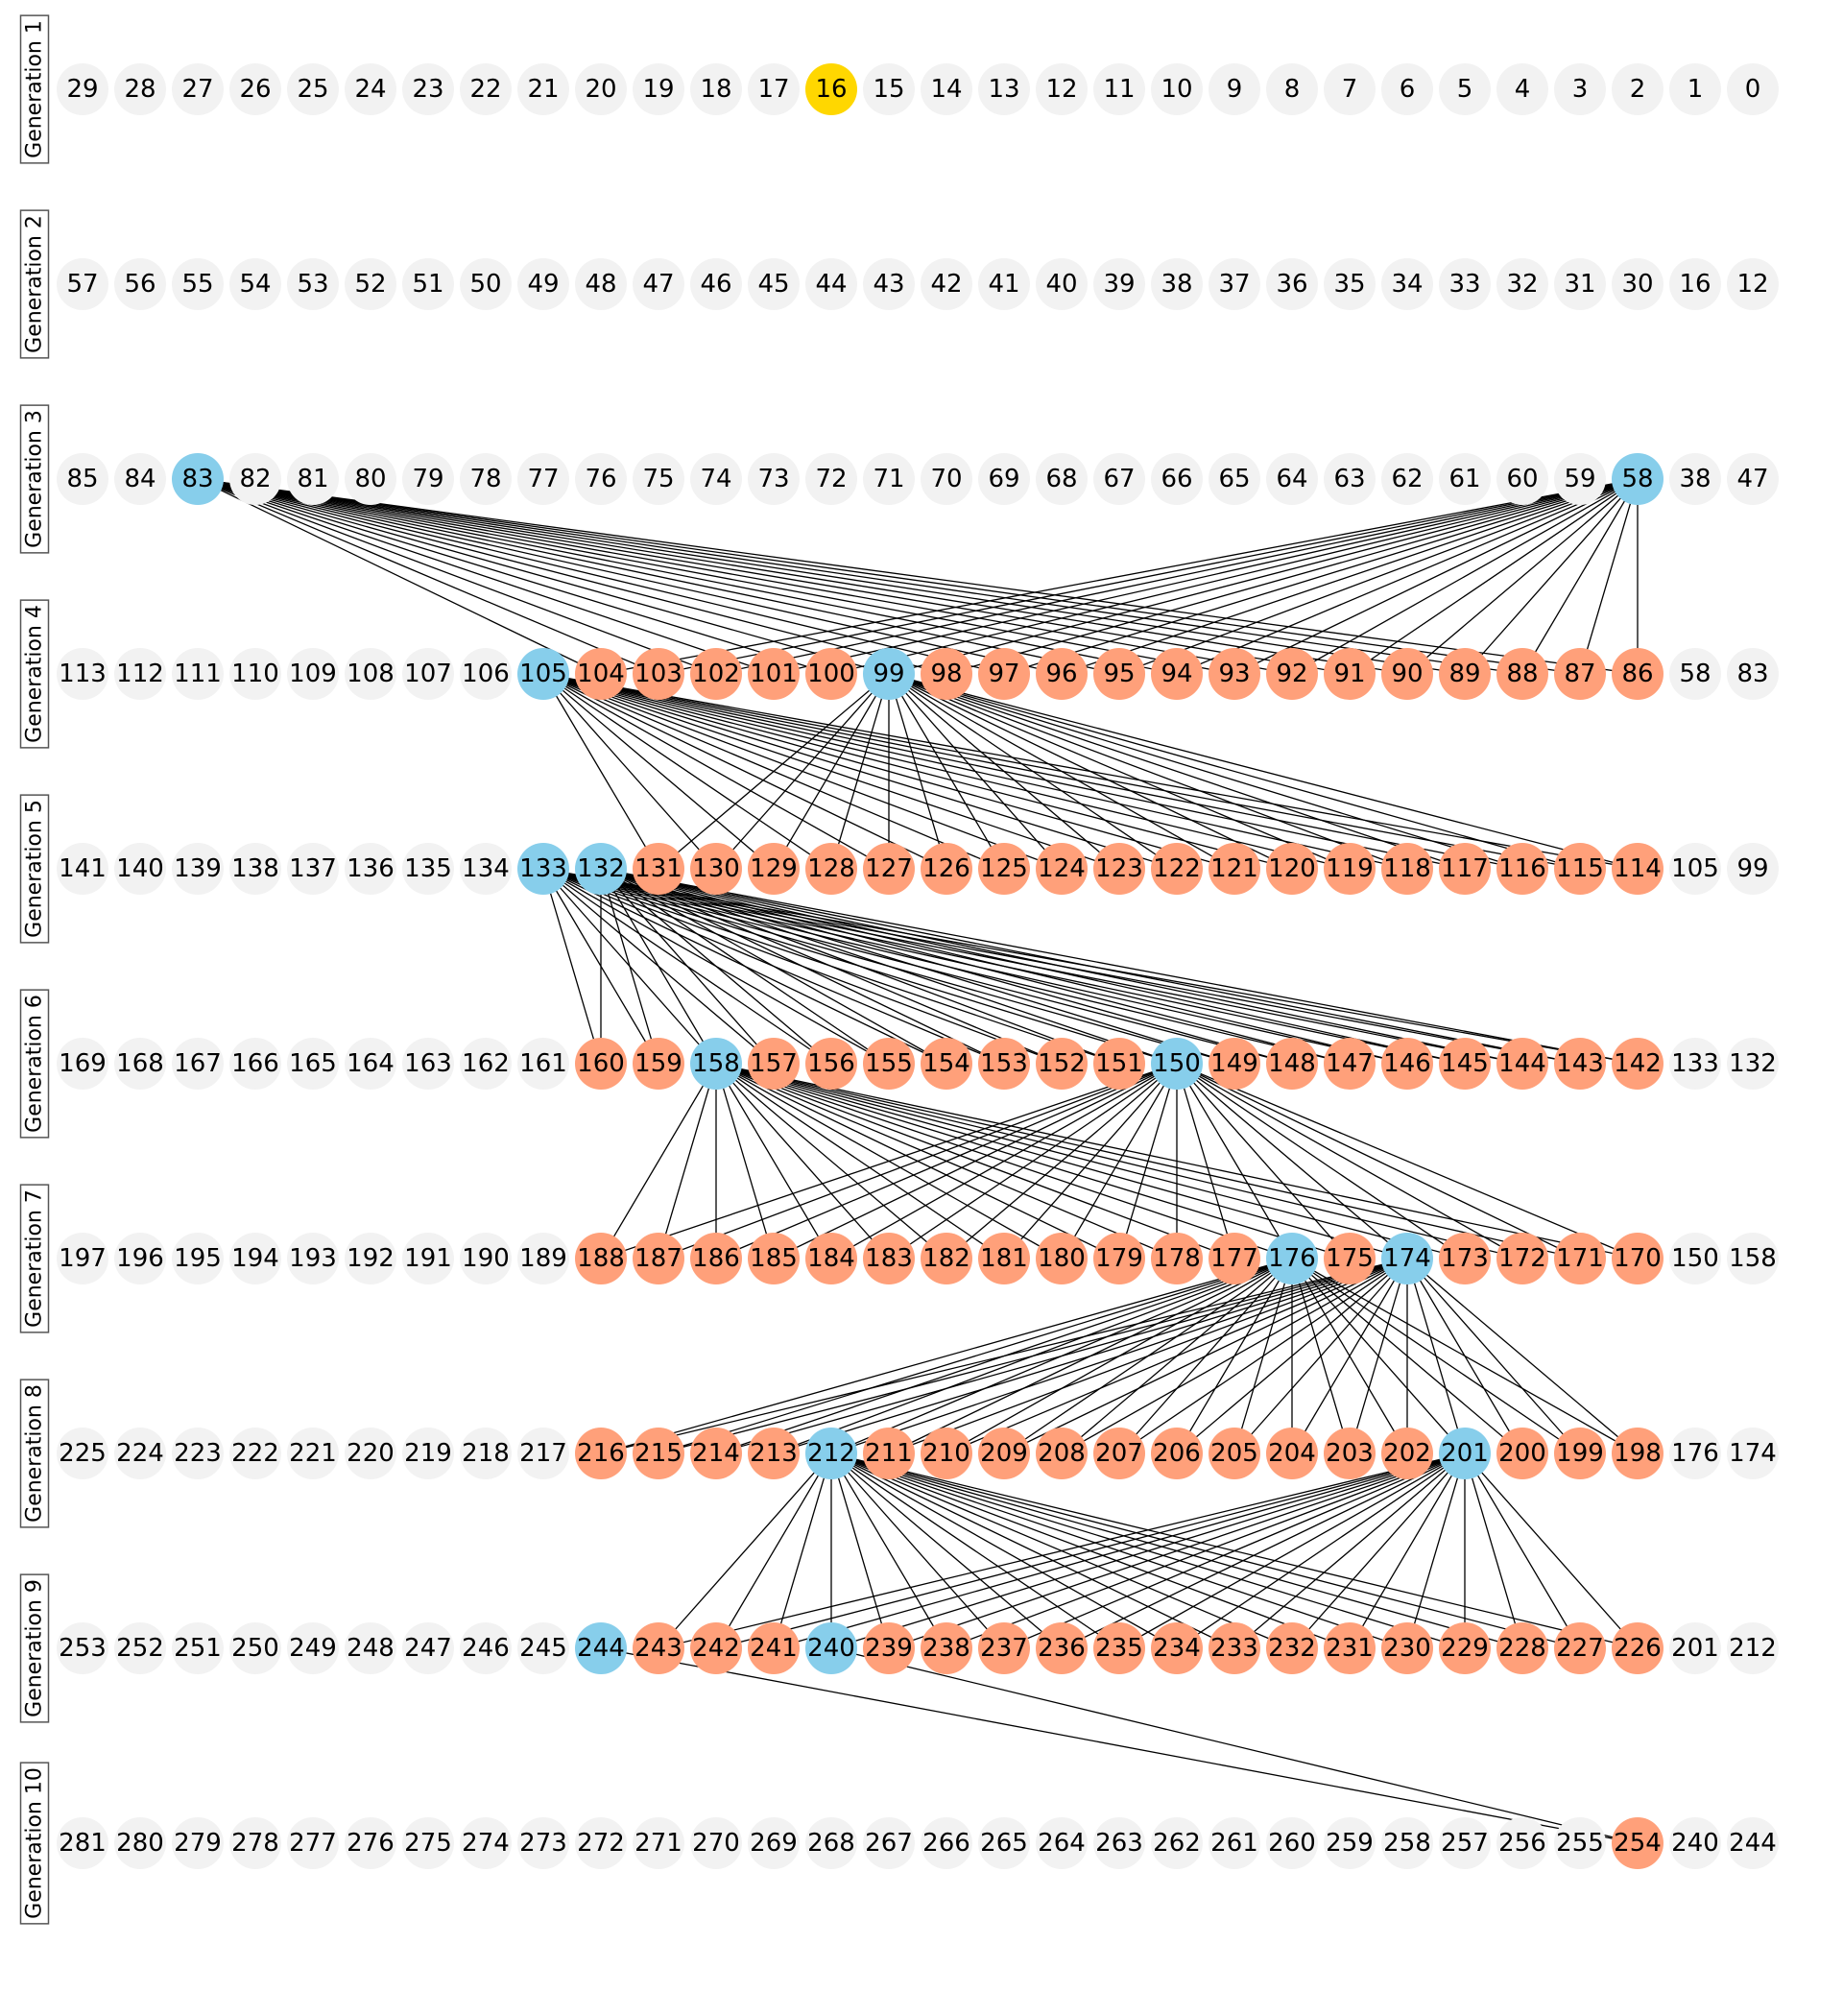 The image size is (1843, 2016). I want to click on node-label: 23, so click(427, 89).